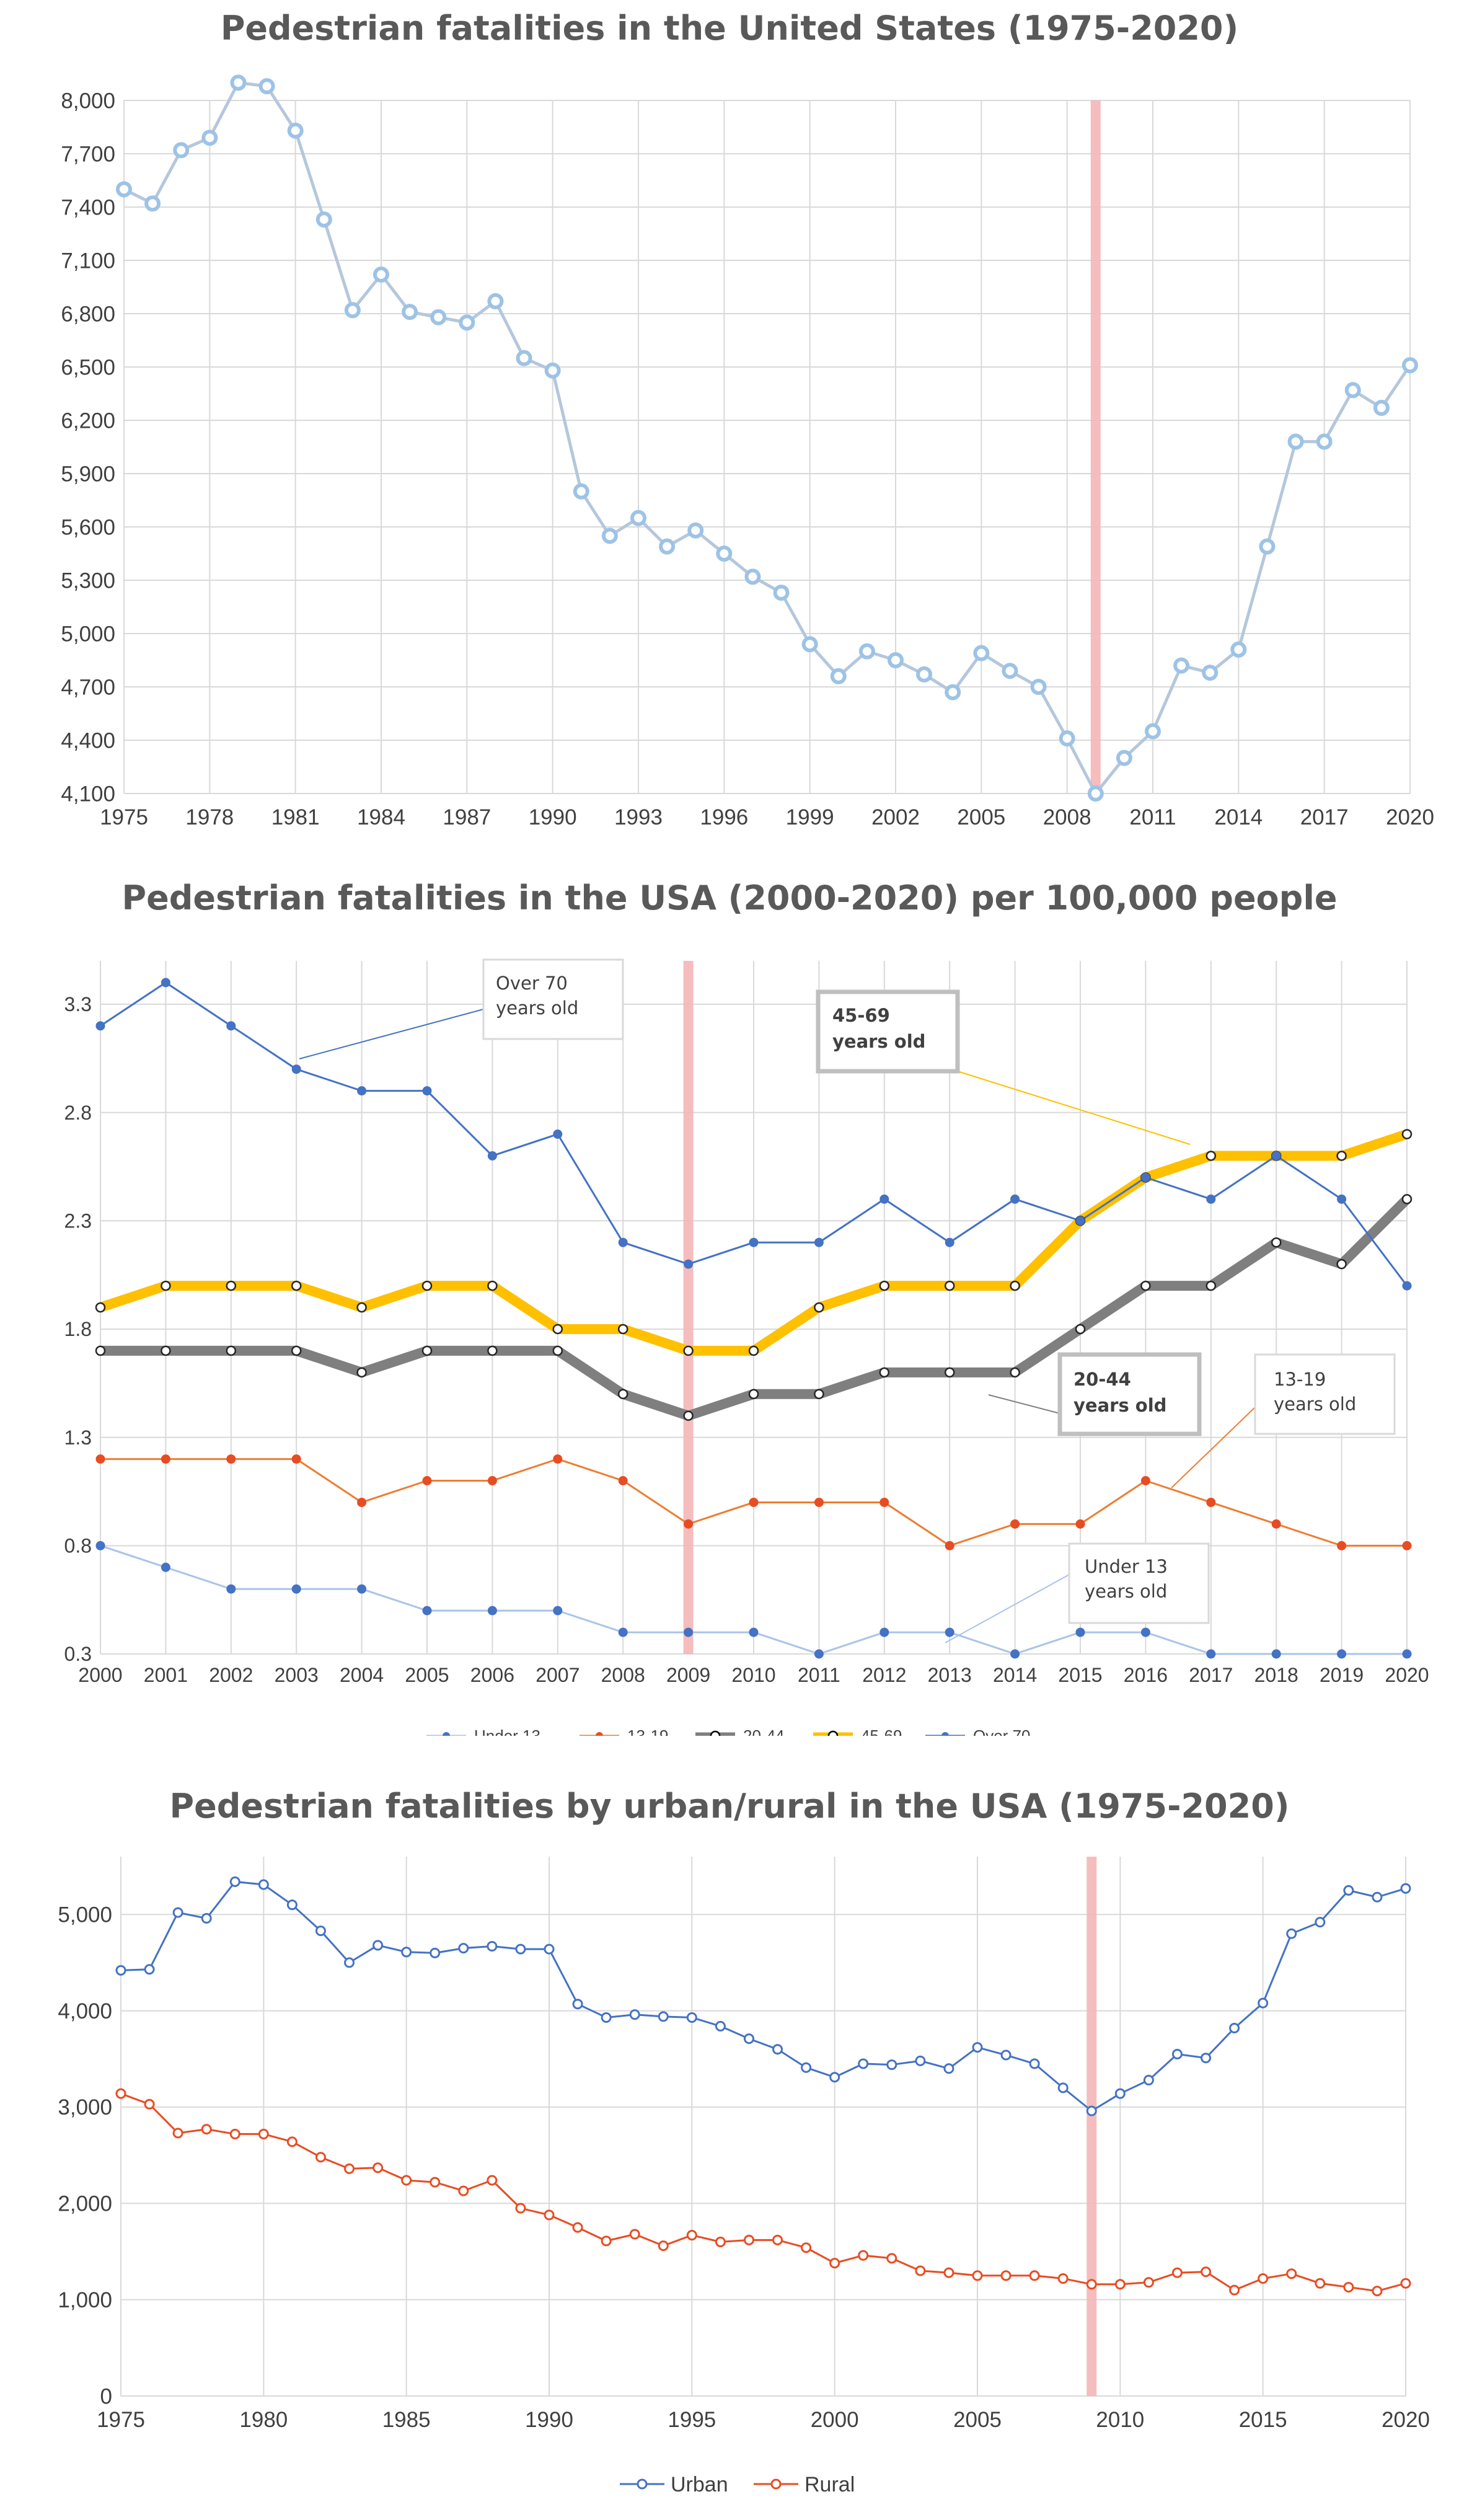 The height and width of the screenshot is (2520, 1459). I want to click on annotation-over-70: Over 70 years old, so click(461, 1009).